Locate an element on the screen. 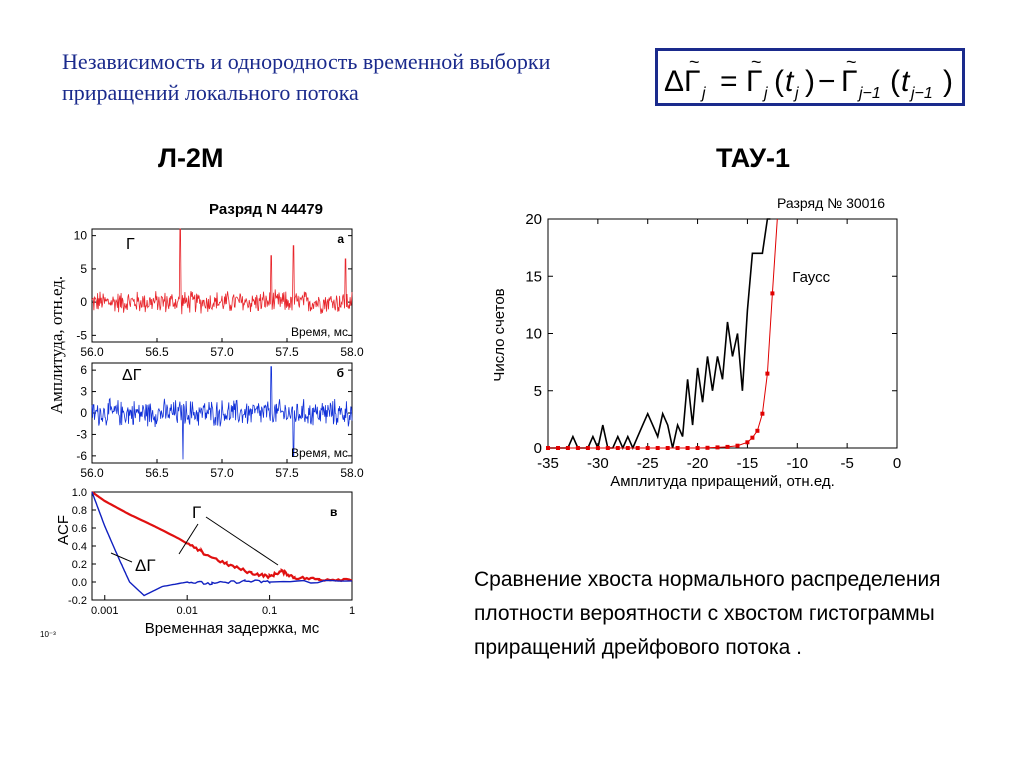 The height and width of the screenshot is (768, 1024). formula-gamma-2: Γ is located at coordinates (754, 81).